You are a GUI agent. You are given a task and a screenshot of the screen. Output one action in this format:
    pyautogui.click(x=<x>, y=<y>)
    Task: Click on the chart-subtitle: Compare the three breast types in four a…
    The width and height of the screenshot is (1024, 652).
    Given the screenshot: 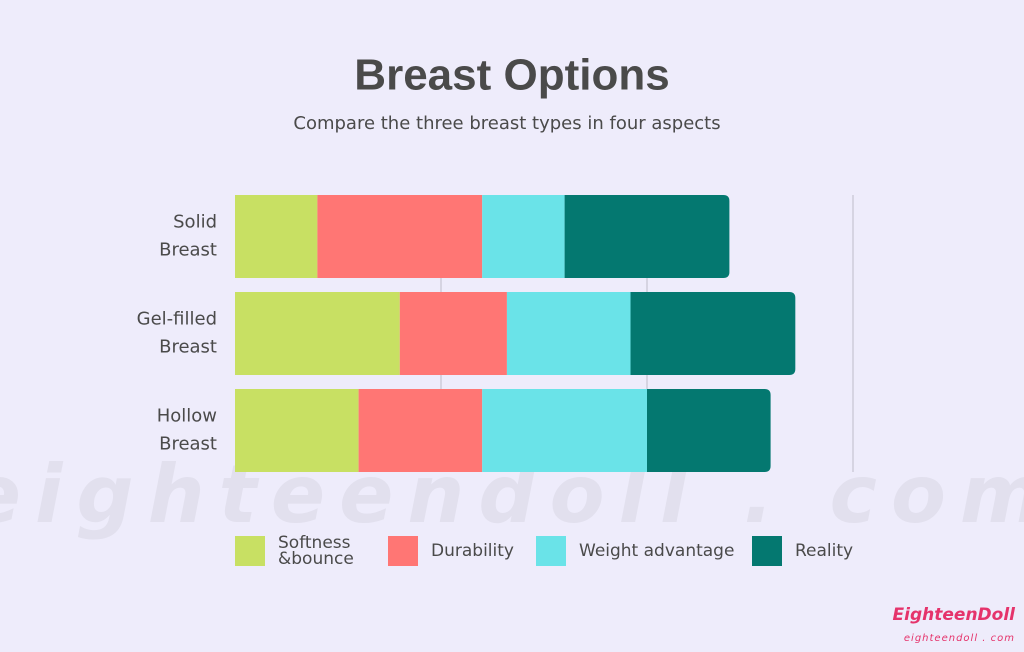 What is the action you would take?
    pyautogui.click(x=506, y=123)
    